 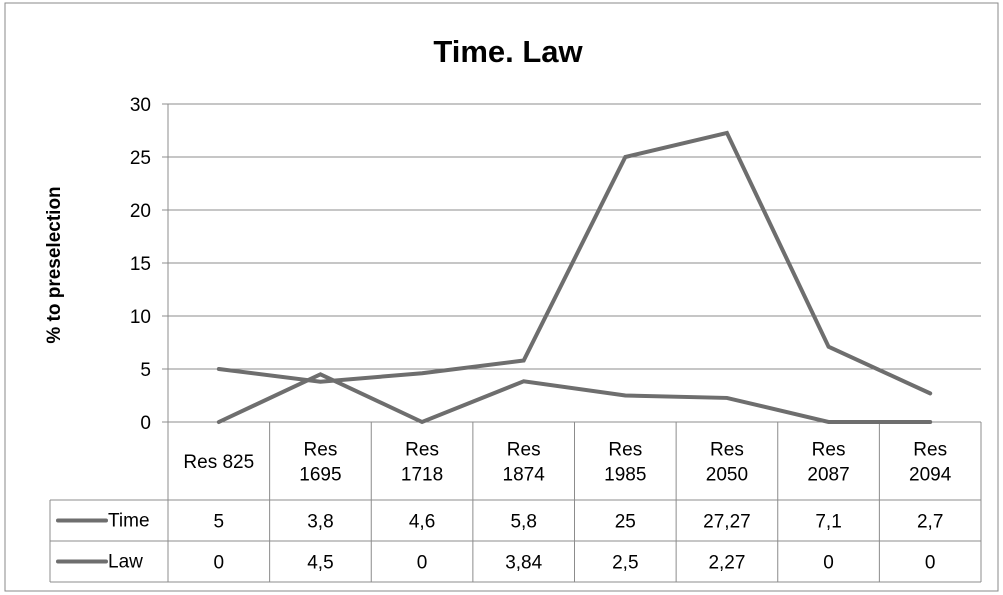 What do you see at coordinates (625, 522) in the screenshot?
I see `data-value-label: 25` at bounding box center [625, 522].